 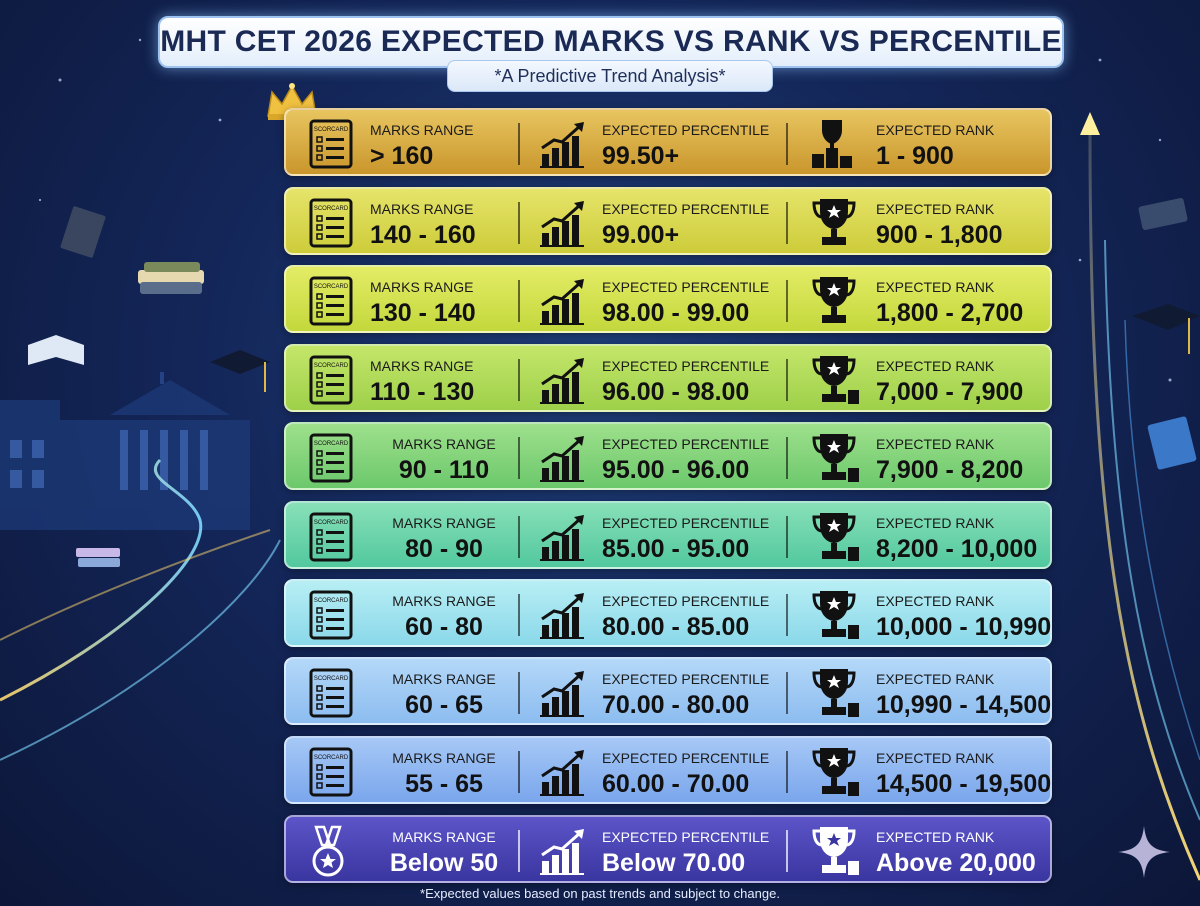 I want to click on expected-percentile-value: 70.00 - 80.00, so click(x=676, y=705).